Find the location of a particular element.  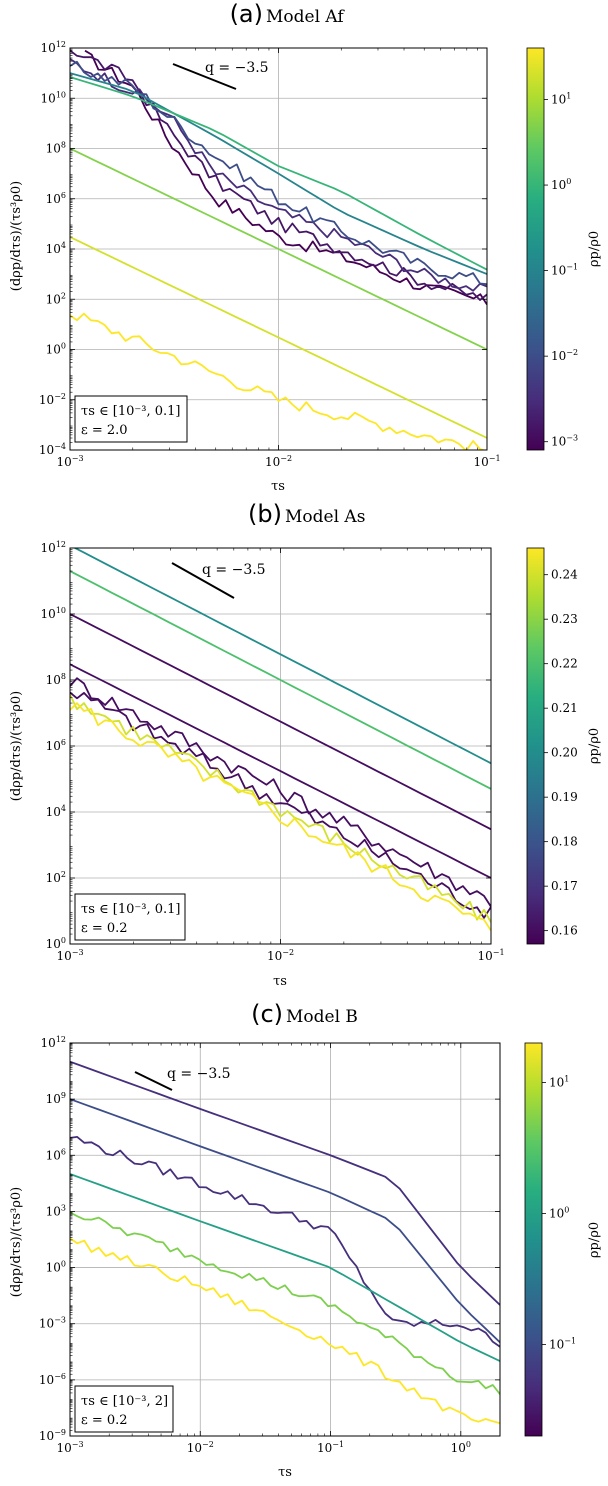

panel-label: (a) is located at coordinates (246, 14).